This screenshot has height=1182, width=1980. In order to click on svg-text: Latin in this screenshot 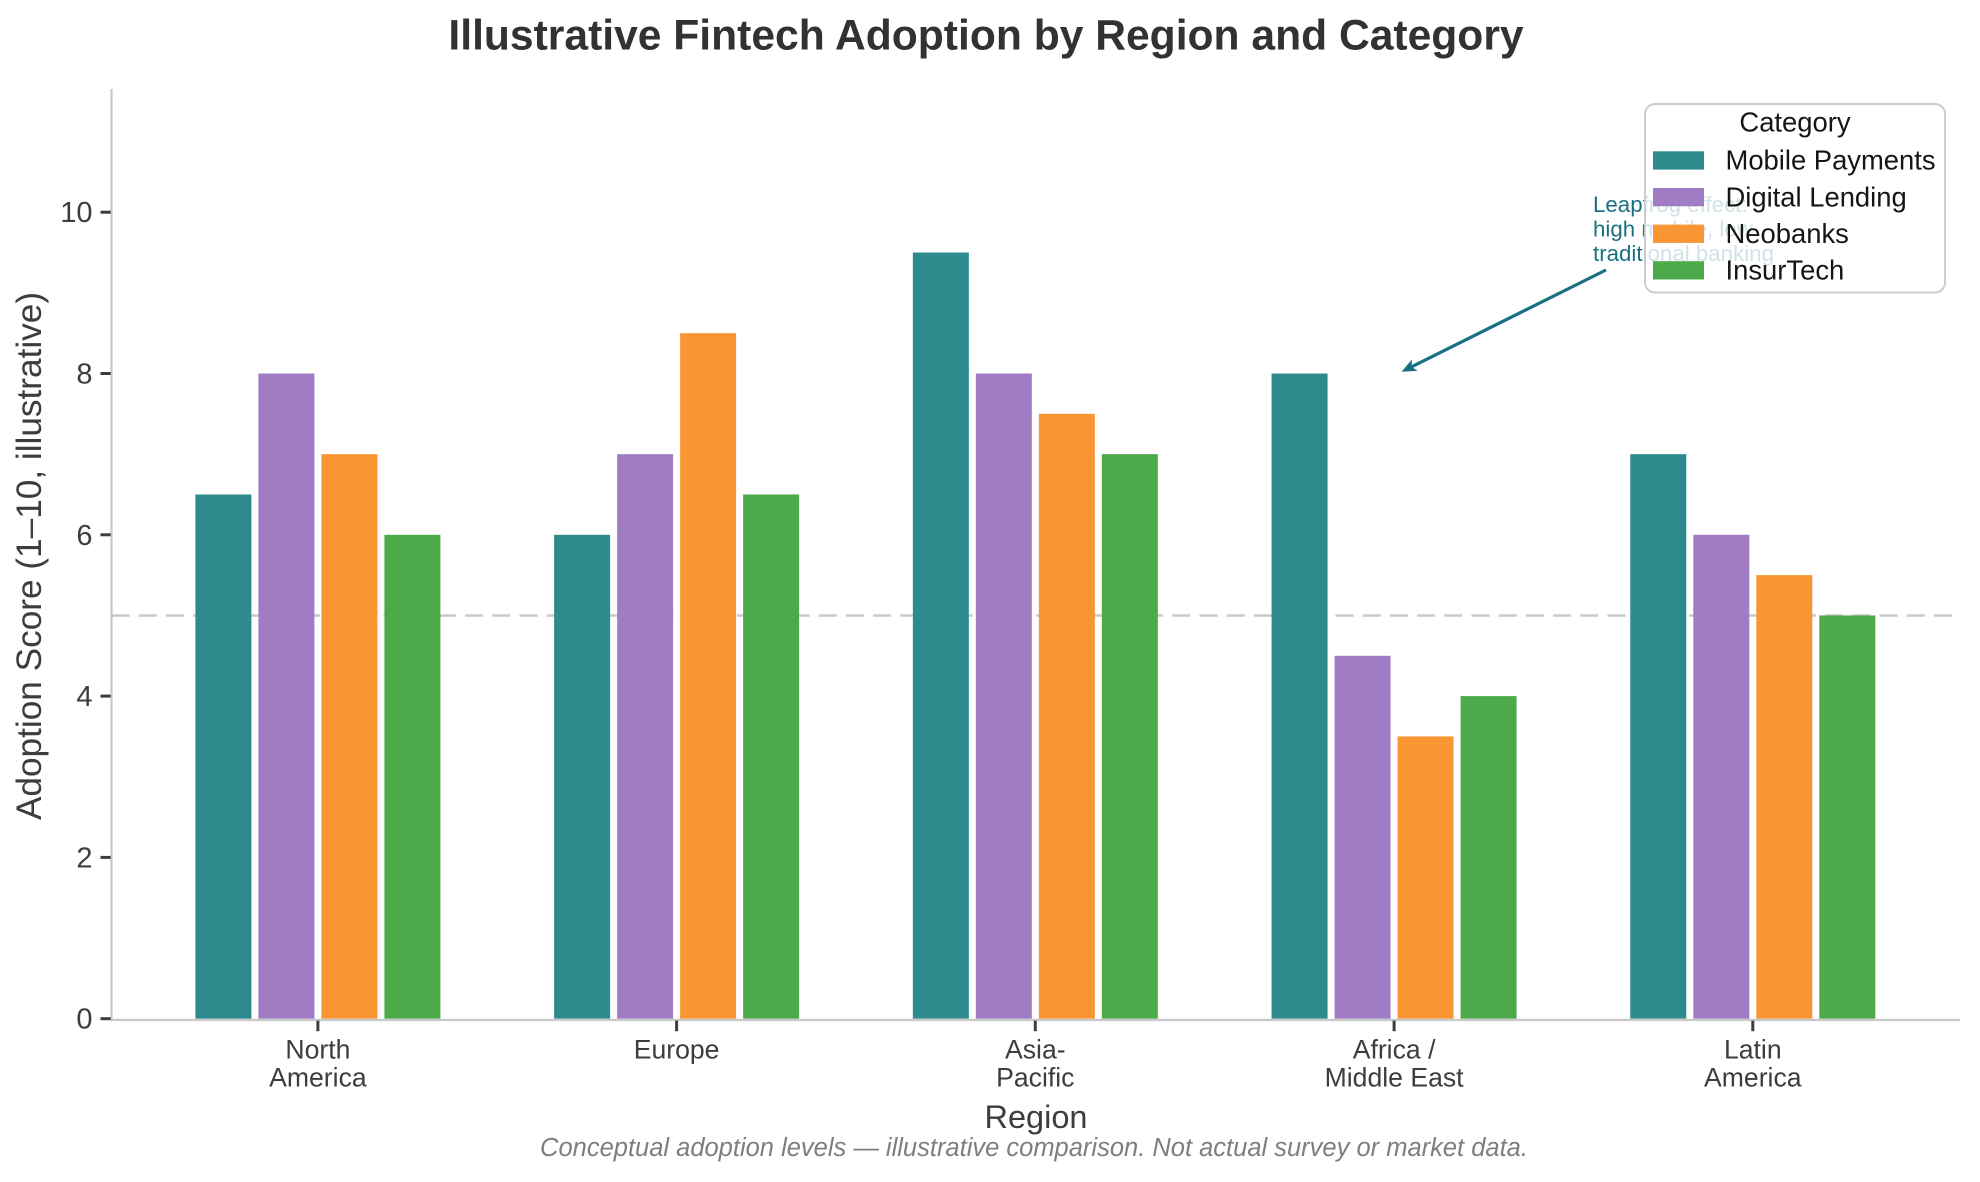, I will do `click(1753, 1049)`.